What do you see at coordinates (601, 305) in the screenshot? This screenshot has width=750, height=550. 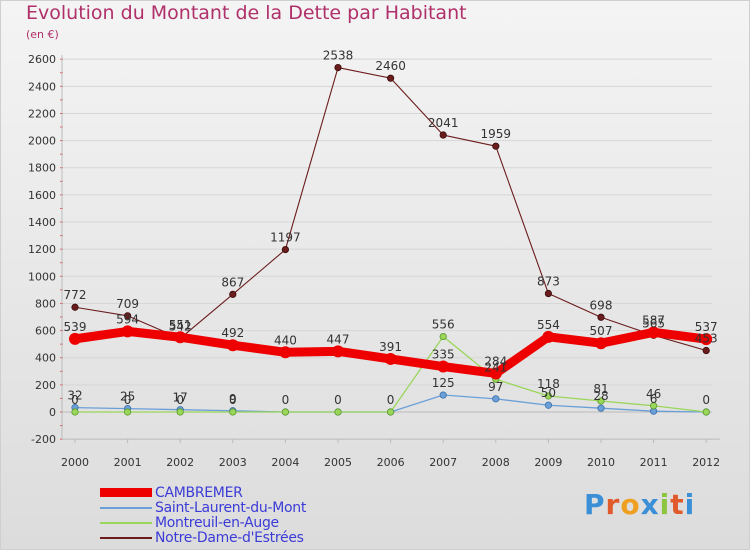 I see `data-label: 698` at bounding box center [601, 305].